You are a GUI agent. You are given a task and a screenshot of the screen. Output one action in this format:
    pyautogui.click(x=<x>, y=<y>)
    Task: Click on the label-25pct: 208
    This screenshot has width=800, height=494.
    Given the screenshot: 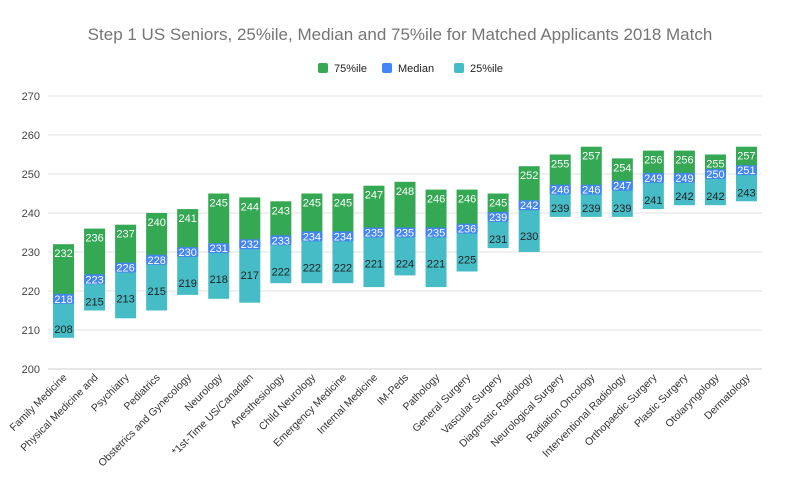 What is the action you would take?
    pyautogui.click(x=63, y=330)
    